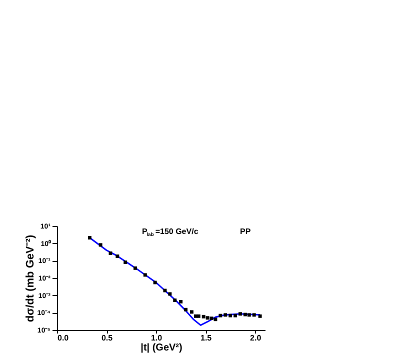 The width and height of the screenshot is (409, 360). I want to click on x-tick-label: 0.0, so click(64, 338).